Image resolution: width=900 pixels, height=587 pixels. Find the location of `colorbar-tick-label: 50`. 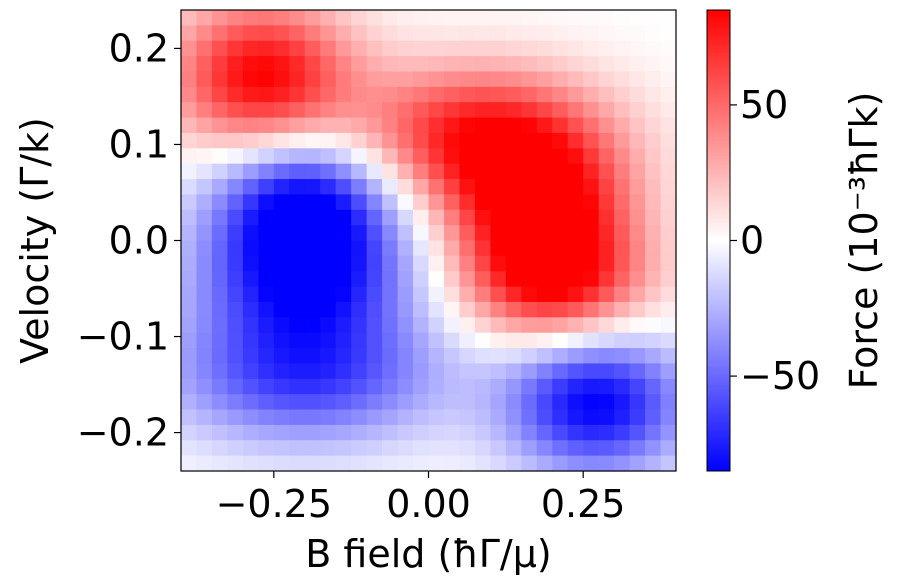

colorbar-tick-label: 50 is located at coordinates (764, 105).